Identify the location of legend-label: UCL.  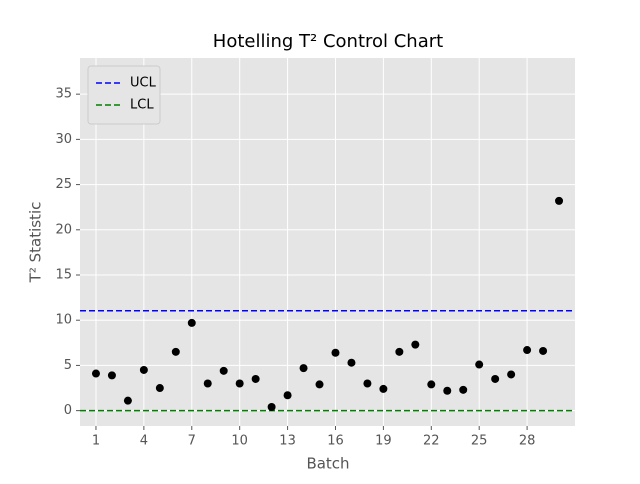
(143, 83).